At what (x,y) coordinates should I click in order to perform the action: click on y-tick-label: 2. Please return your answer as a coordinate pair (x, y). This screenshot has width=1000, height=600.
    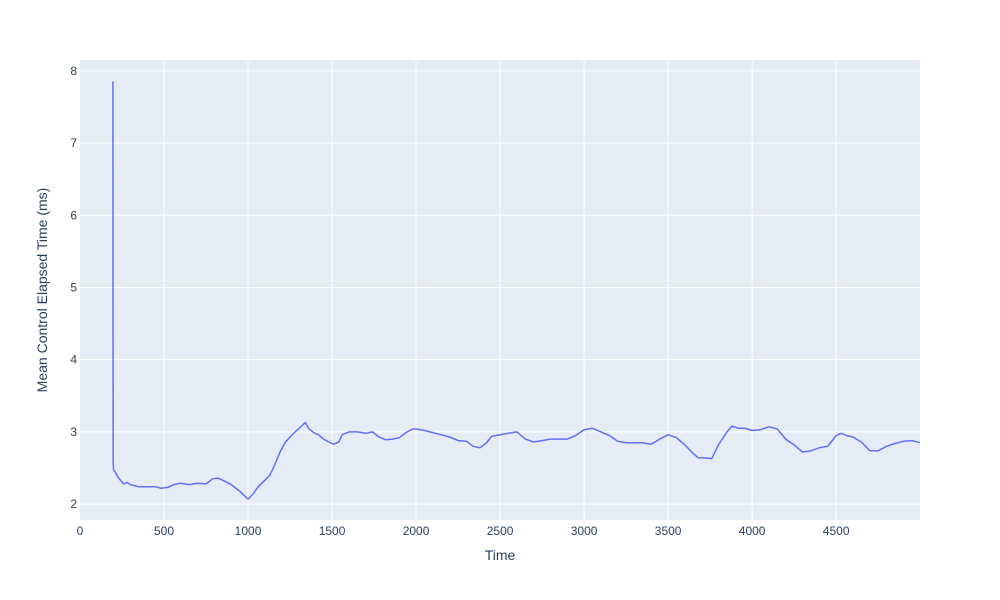
    Looking at the image, I should click on (73, 504).